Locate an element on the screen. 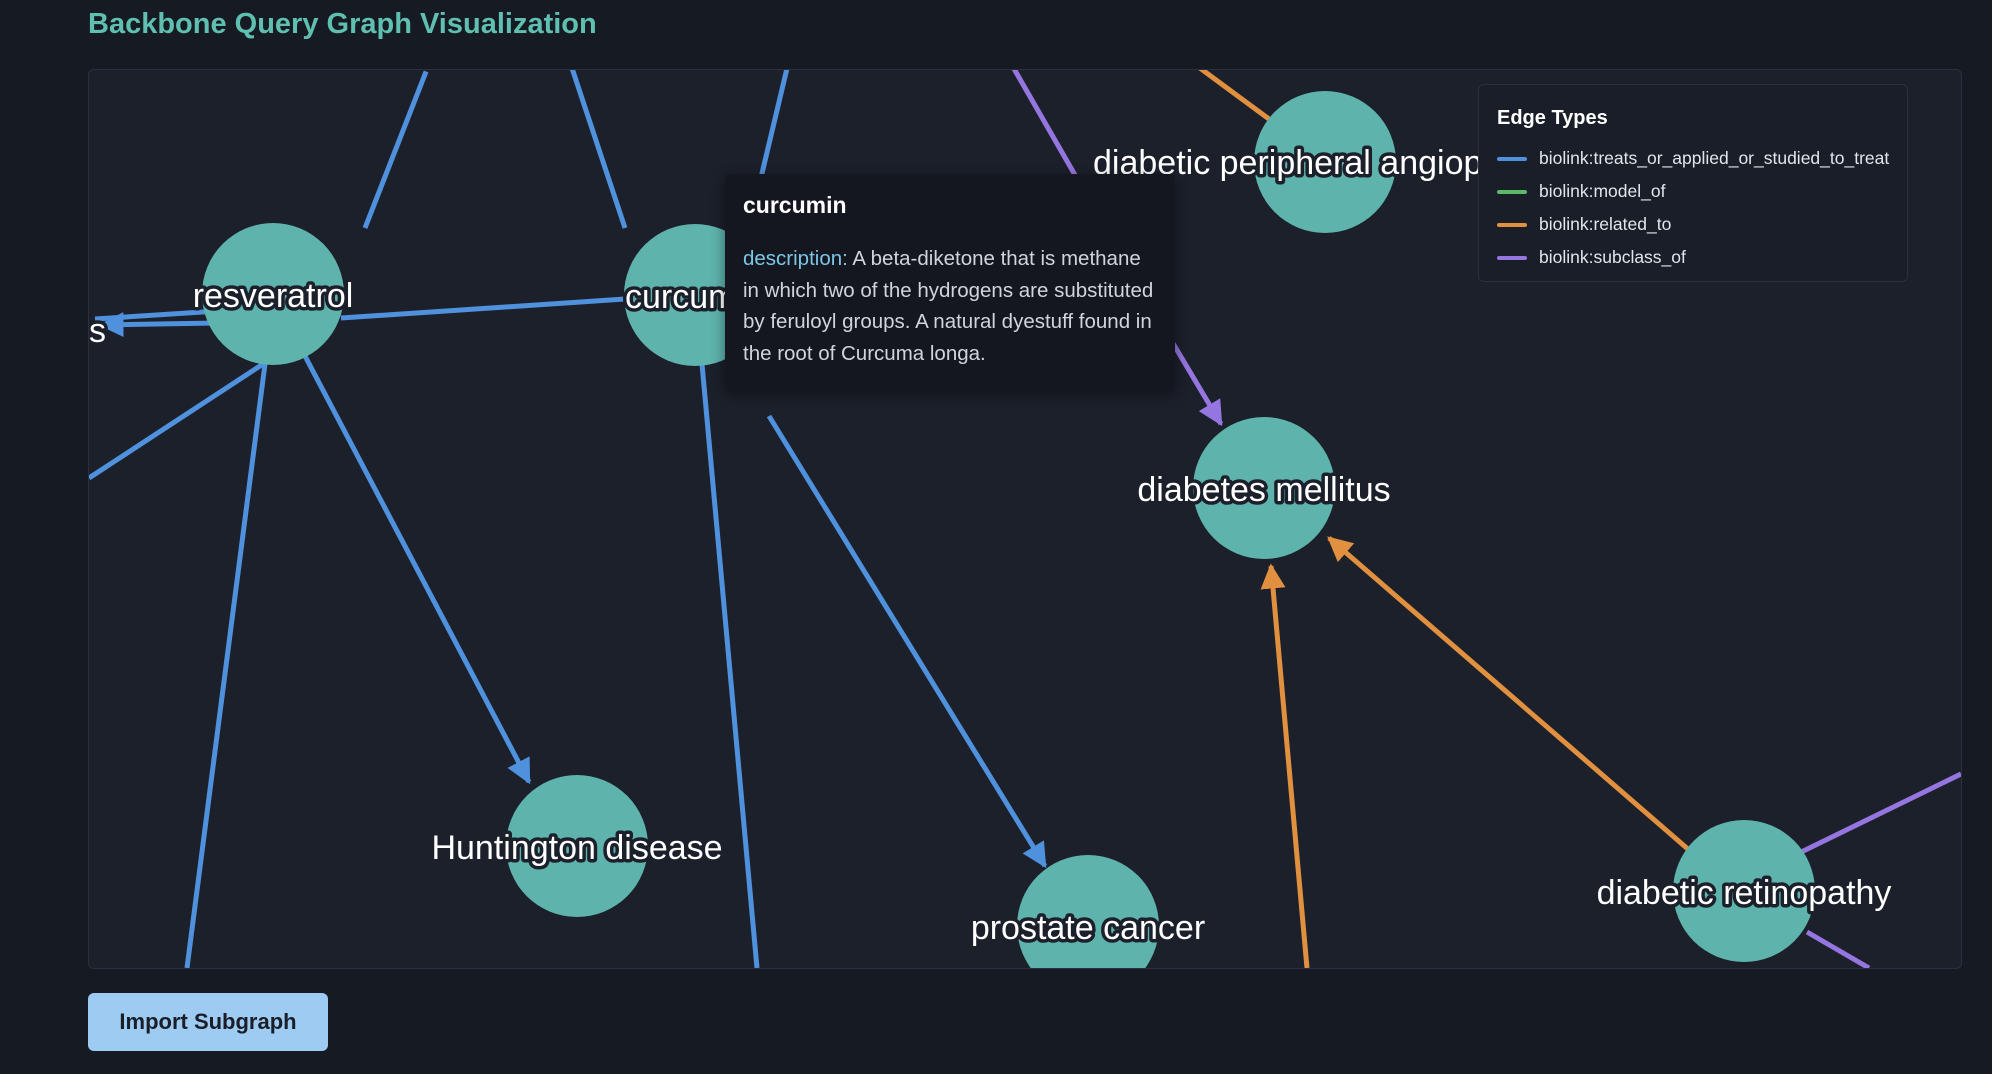 The width and height of the screenshot is (1992, 1074). node-label: resveratrol is located at coordinates (273, 296).